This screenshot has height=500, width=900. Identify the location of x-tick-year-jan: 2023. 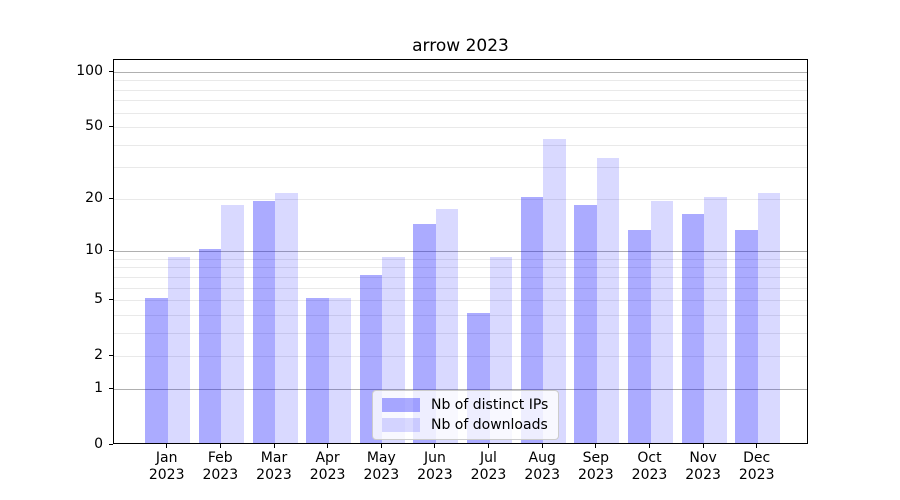
(166, 475).